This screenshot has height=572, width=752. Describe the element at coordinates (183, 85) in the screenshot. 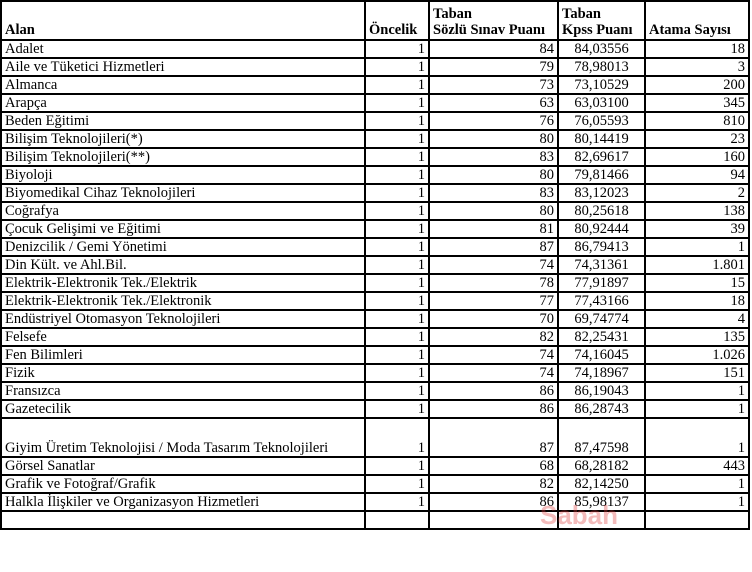

I see `cell-alan: Almanca` at that location.